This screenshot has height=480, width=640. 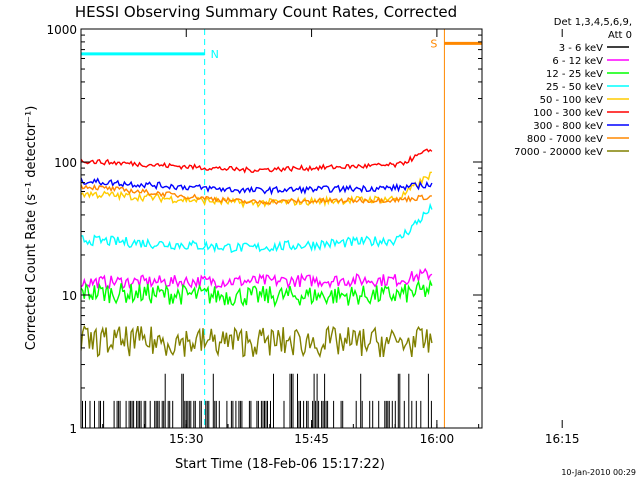 What do you see at coordinates (593, 22) in the screenshot?
I see `legend-header: Det 1,3,4,5,6,9,` at bounding box center [593, 22].